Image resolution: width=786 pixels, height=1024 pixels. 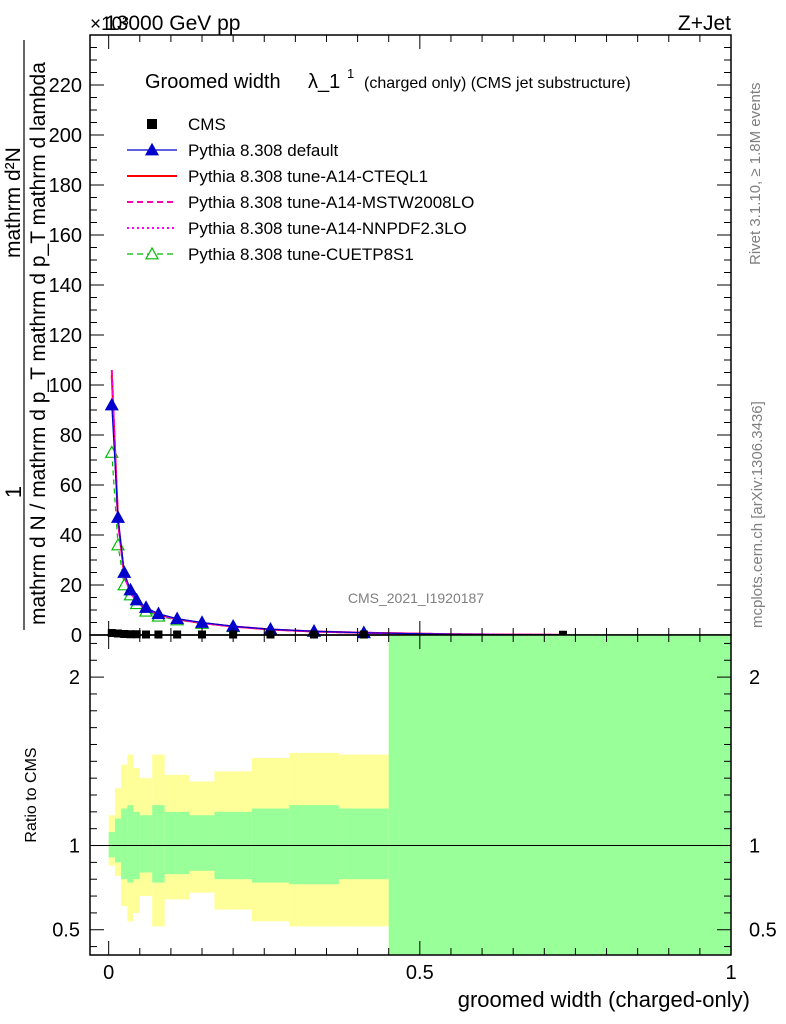 What do you see at coordinates (65, 86) in the screenshot?
I see `y-tick-label: 220` at bounding box center [65, 86].